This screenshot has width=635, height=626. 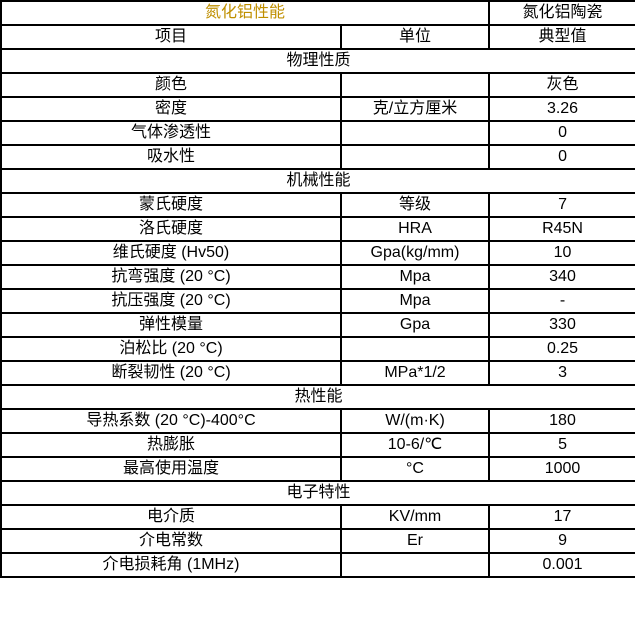 I want to click on table-row: 密度 克/立方厘米 3.26, so click(x=317, y=109).